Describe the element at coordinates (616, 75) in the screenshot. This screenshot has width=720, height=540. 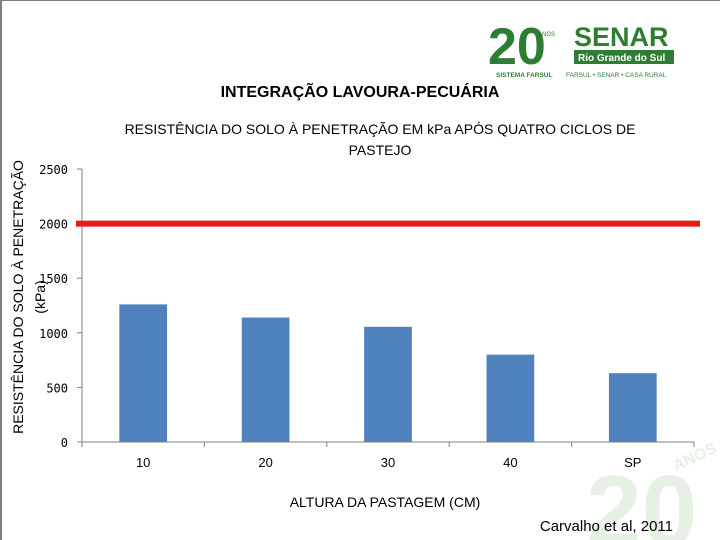
I see `logo-tagline-right: FARSUL • SENAR • CASA RURAL` at that location.